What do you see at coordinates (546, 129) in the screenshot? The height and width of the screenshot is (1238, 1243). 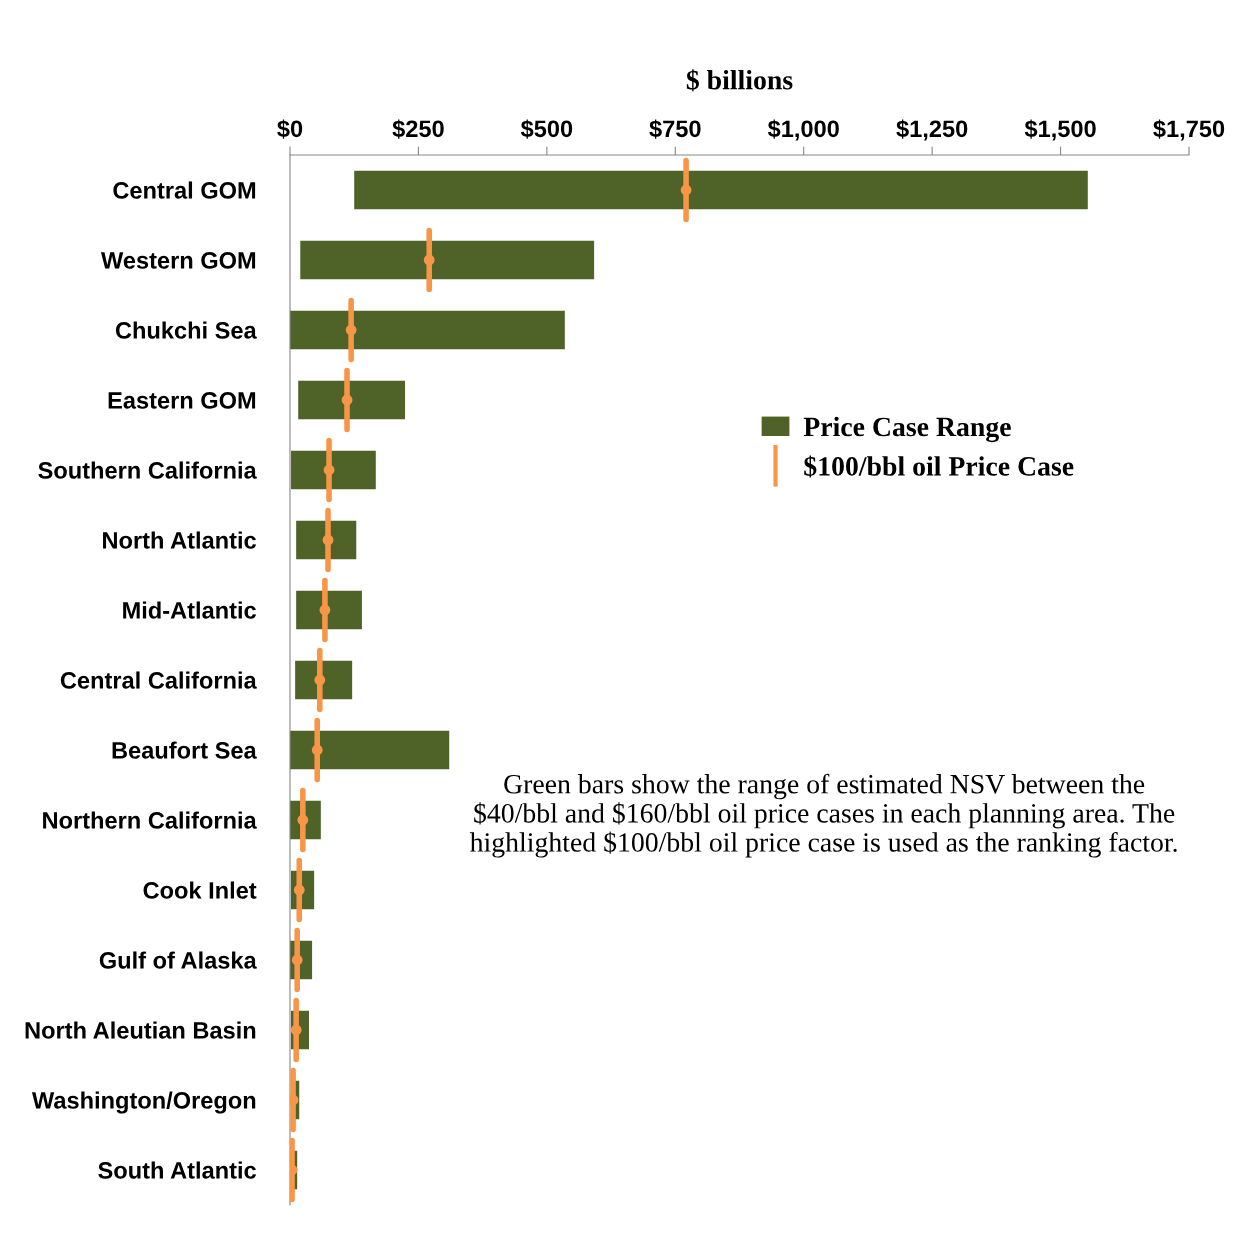 I see `x-tick-label: $500` at bounding box center [546, 129].